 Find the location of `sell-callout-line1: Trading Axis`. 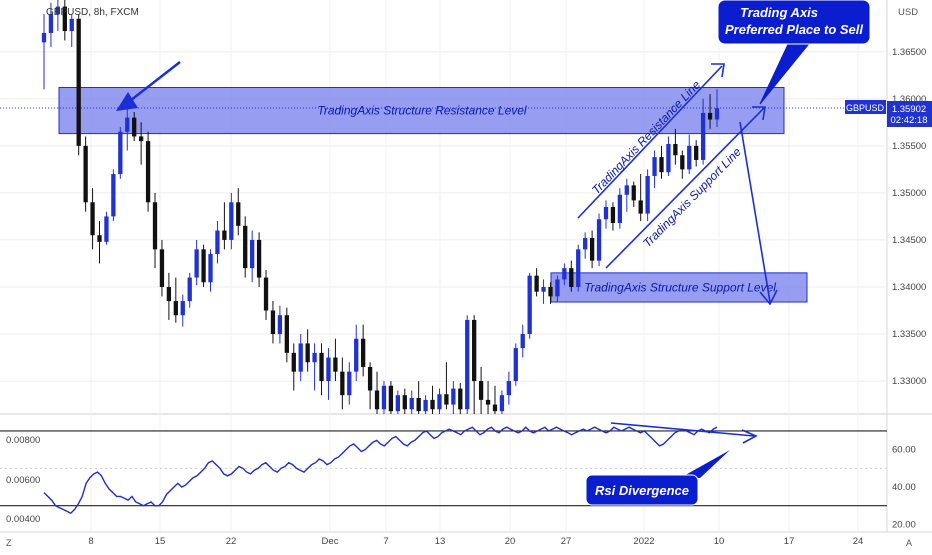

sell-callout-line1: Trading Axis is located at coordinates (779, 12).